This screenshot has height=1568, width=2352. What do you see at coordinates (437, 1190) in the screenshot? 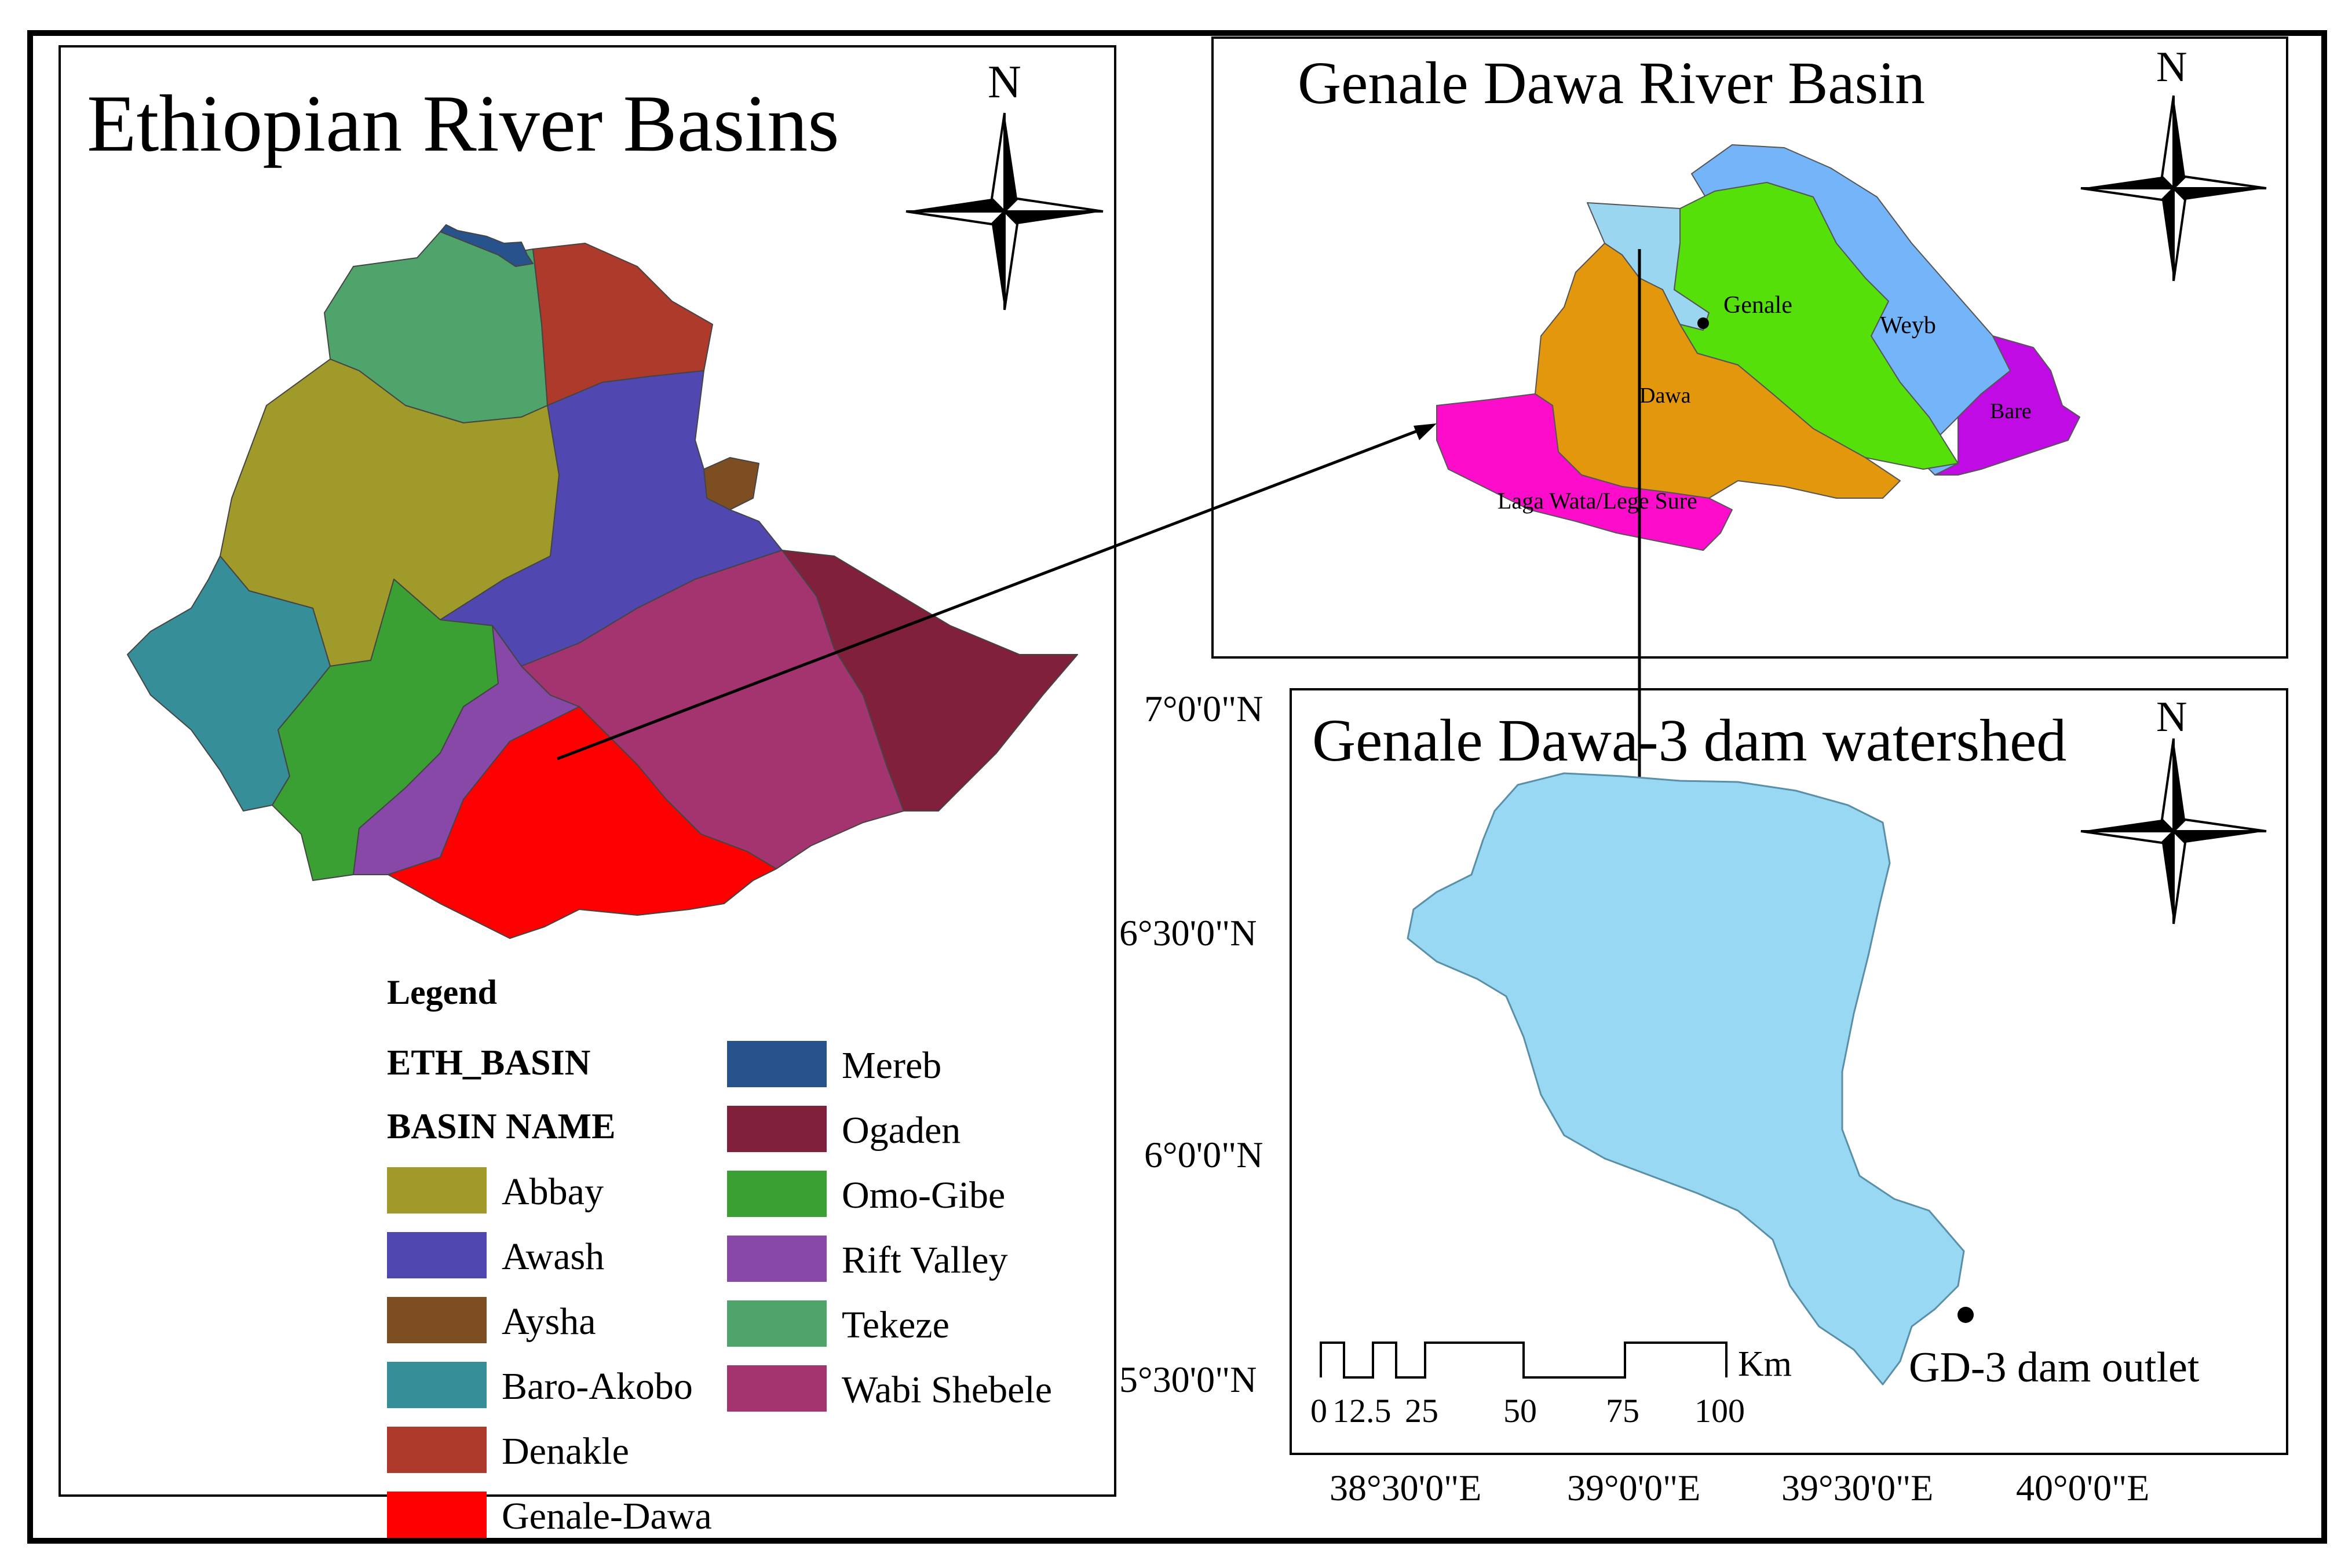
I see `legend-swatch-abbay` at bounding box center [437, 1190].